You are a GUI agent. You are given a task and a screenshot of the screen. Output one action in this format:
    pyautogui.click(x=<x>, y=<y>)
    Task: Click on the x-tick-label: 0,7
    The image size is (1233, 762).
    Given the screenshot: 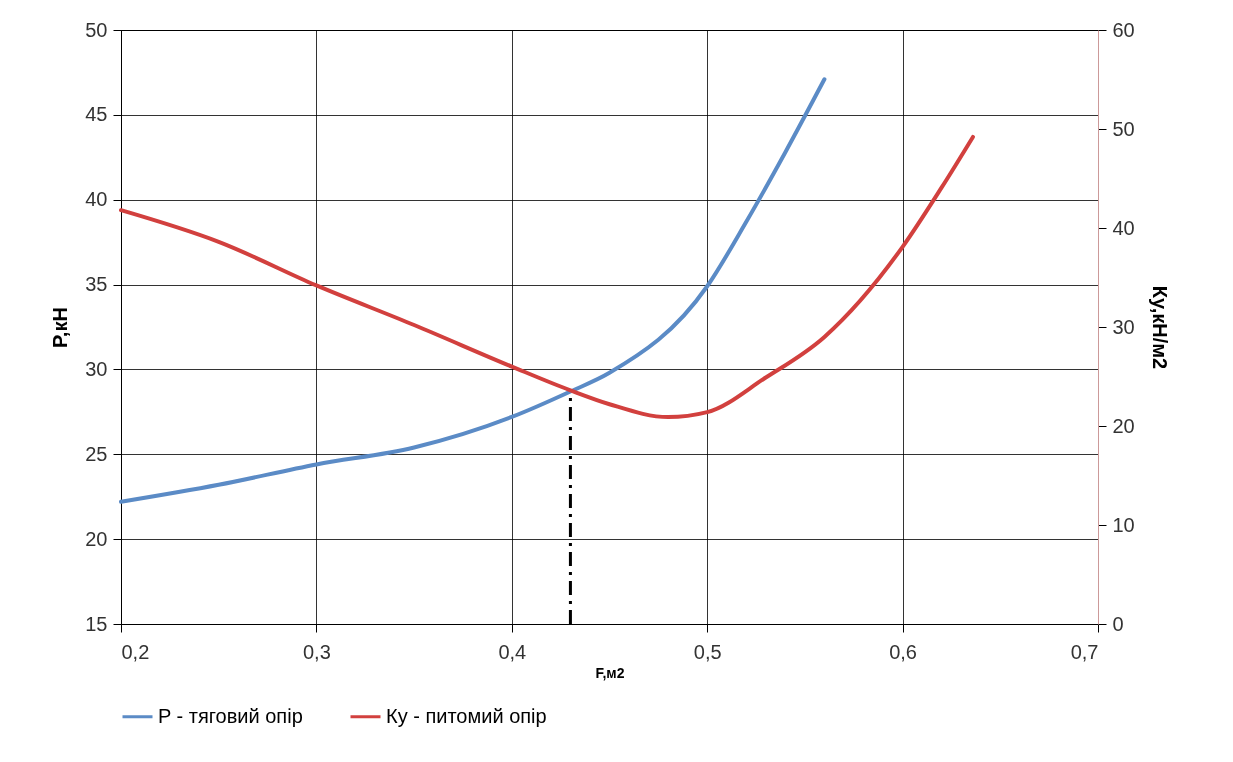 What is the action you would take?
    pyautogui.click(x=1084, y=651)
    